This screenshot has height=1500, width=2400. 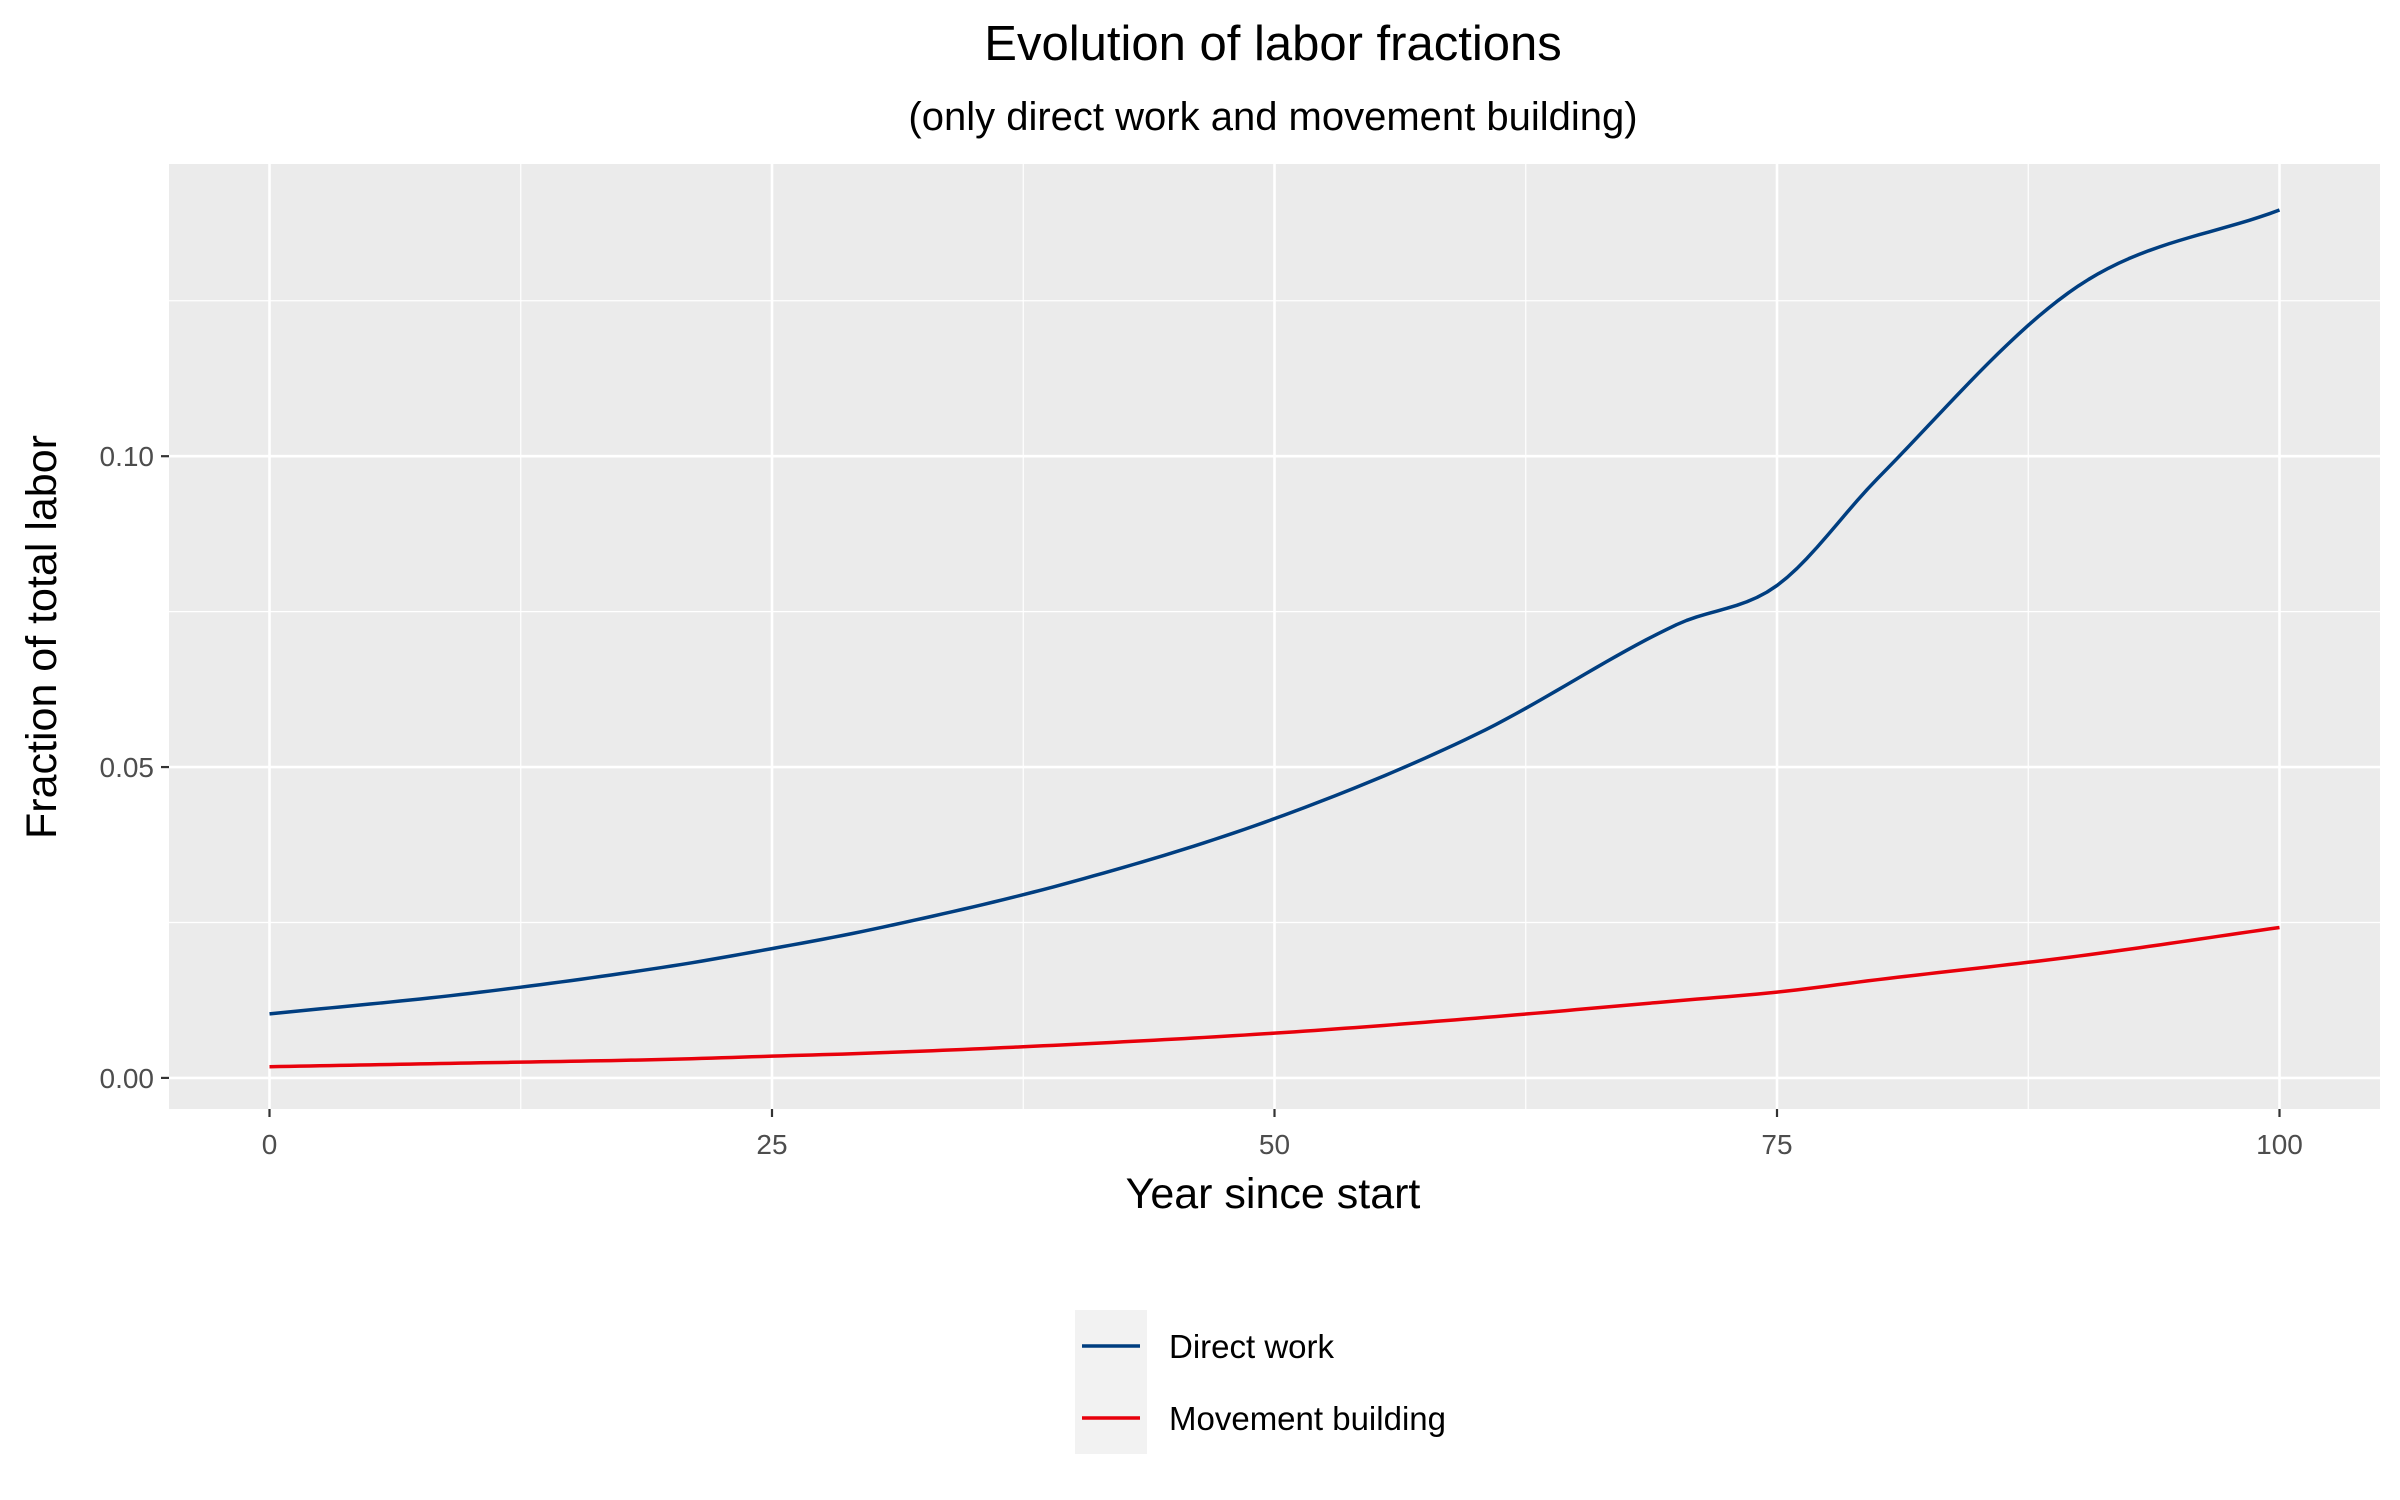 I want to click on x-axis-ticks: 0 25 50 75 100, so click(x=1282, y=1134).